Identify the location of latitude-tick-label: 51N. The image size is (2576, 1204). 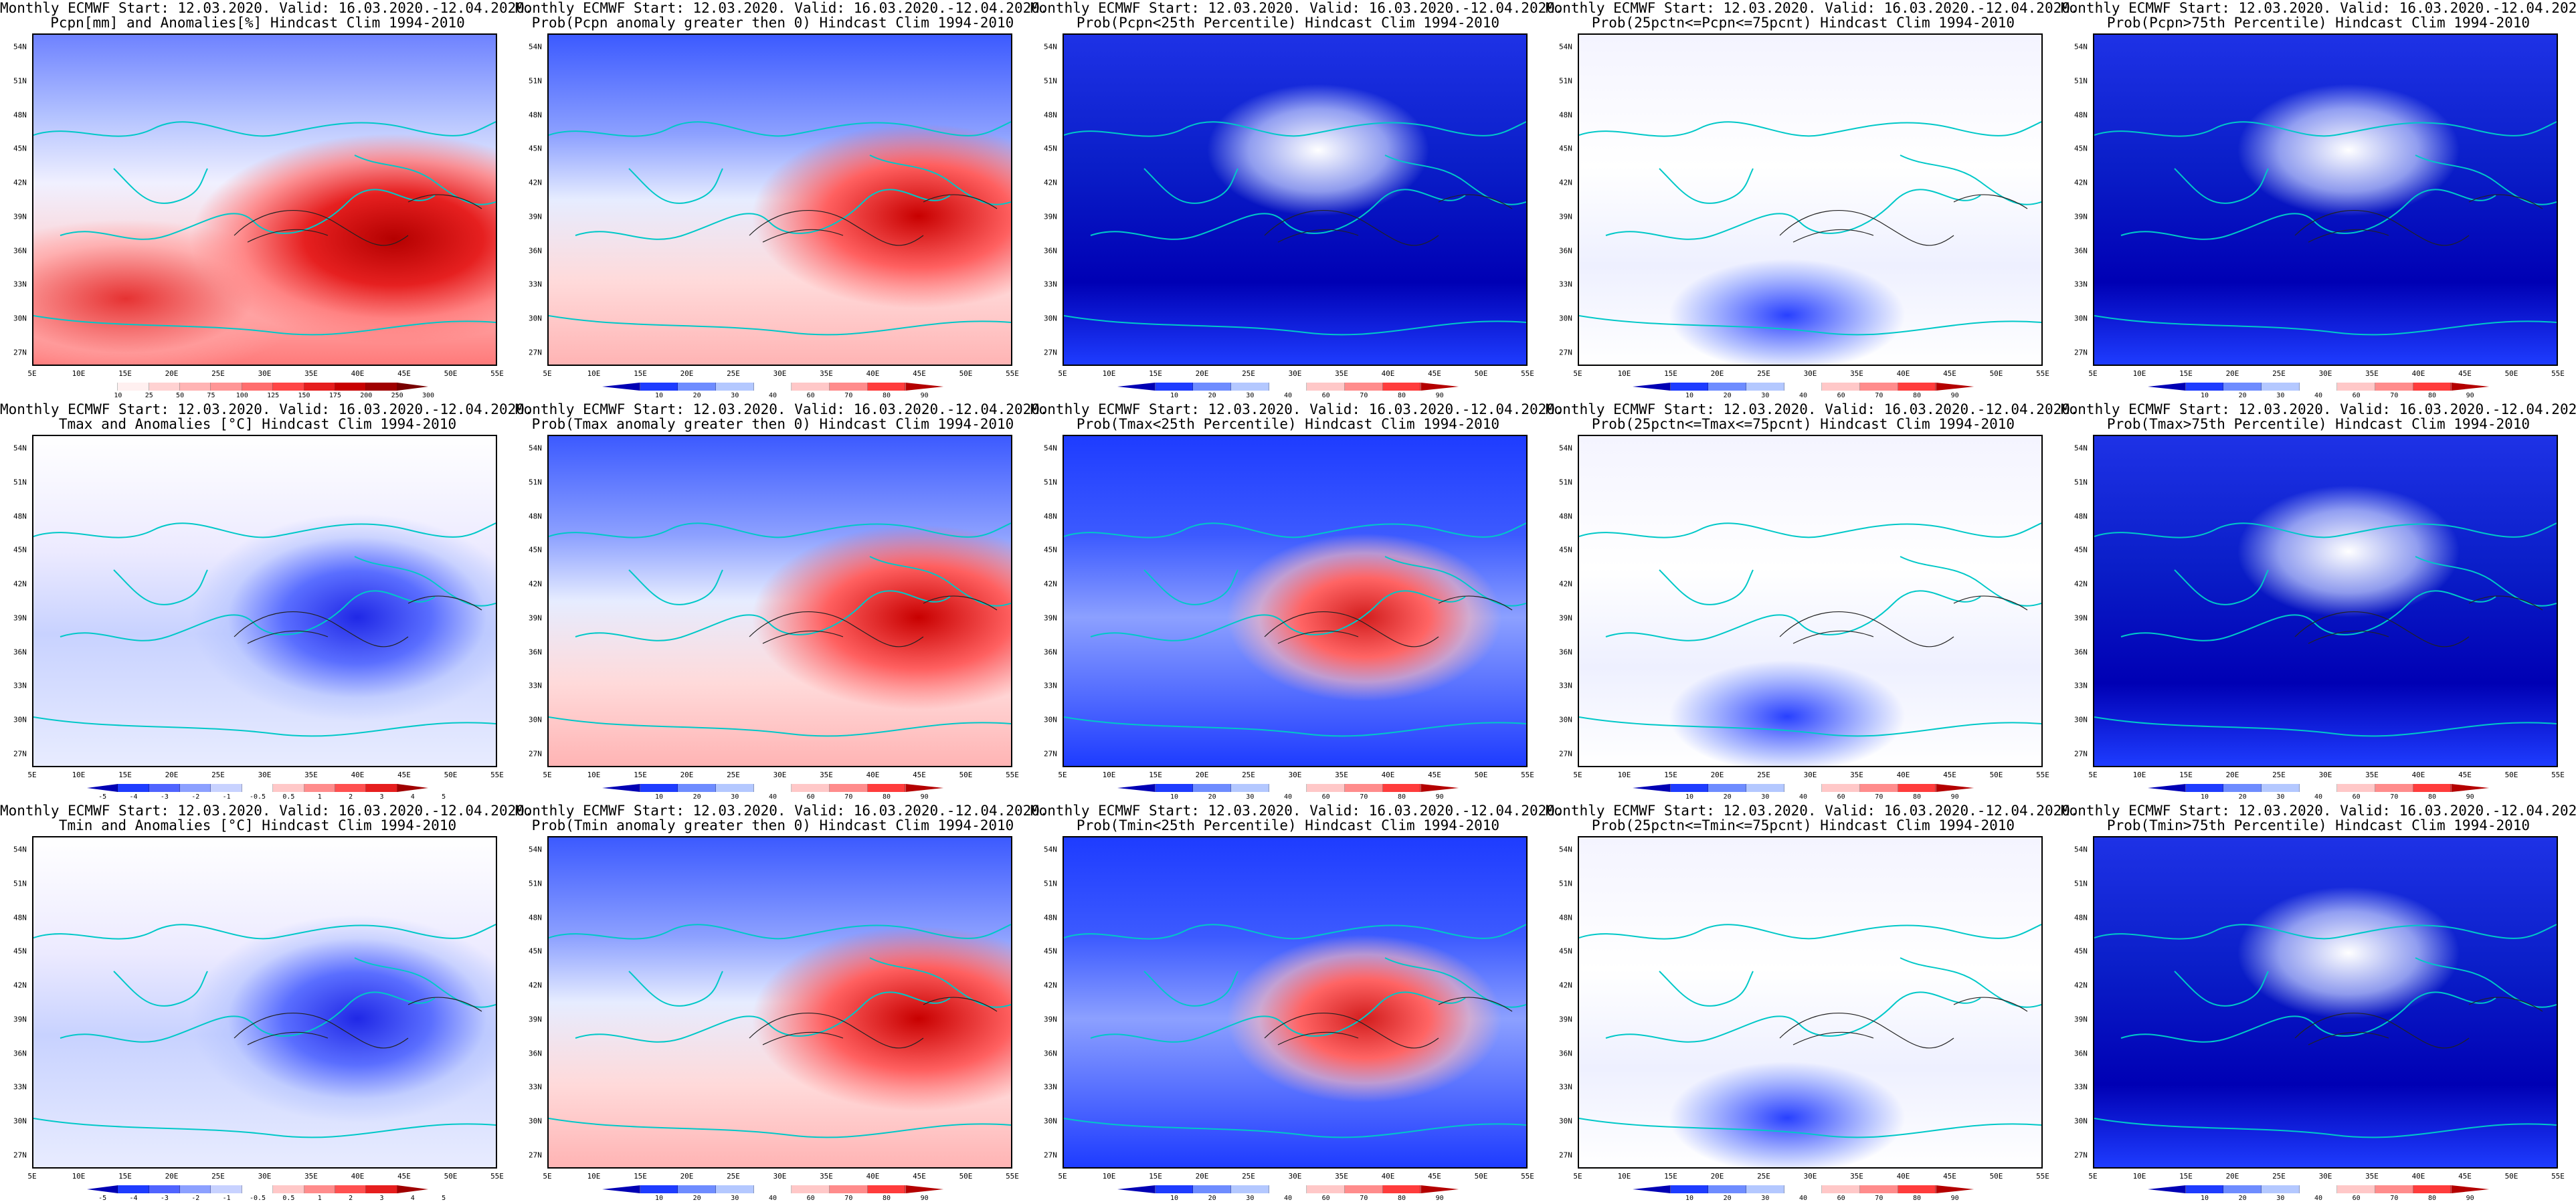
(535, 482).